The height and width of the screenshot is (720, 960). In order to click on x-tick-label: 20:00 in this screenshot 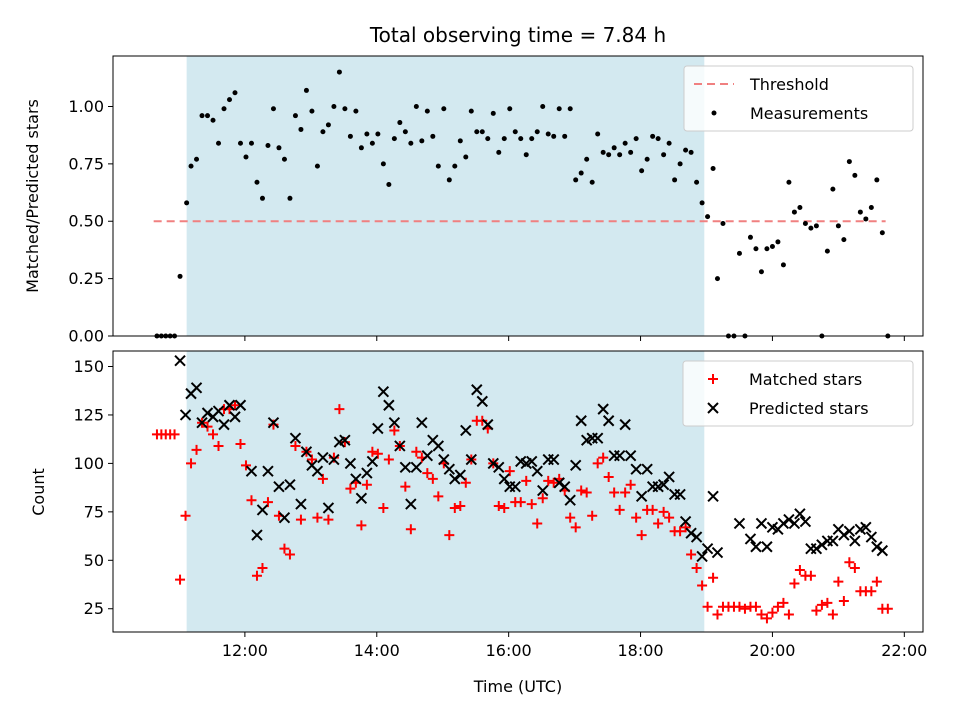, I will do `click(772, 650)`.